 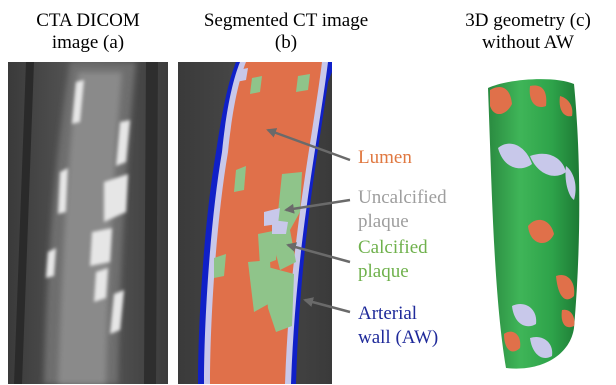 What do you see at coordinates (398, 326) in the screenshot?
I see `label-arterial-wall: Arterial wall (AW)` at bounding box center [398, 326].